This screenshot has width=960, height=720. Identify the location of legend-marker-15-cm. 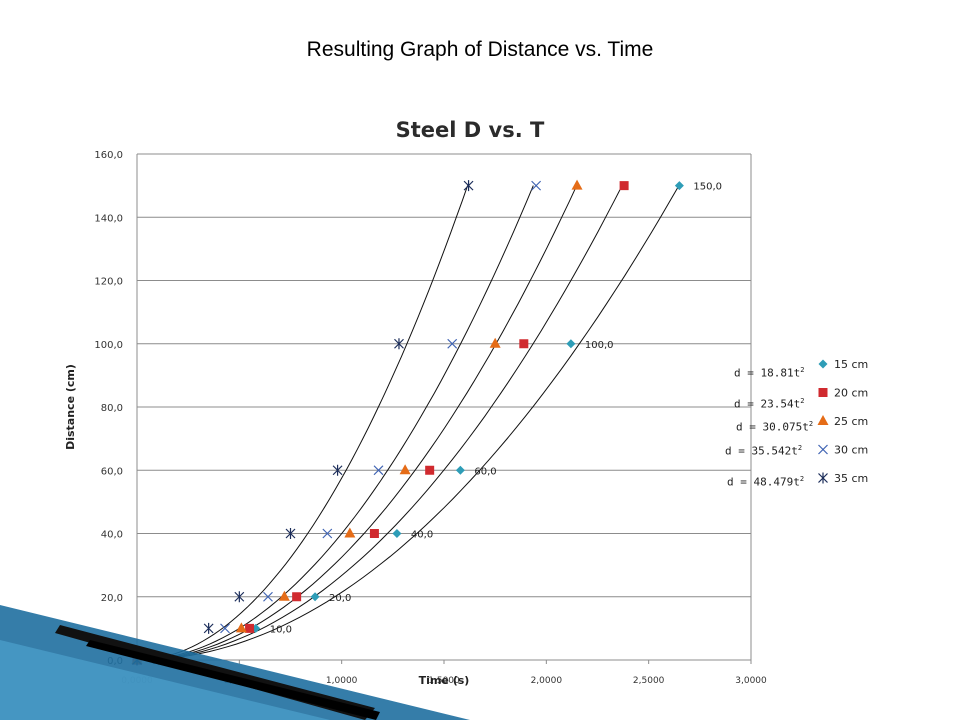
(823, 364).